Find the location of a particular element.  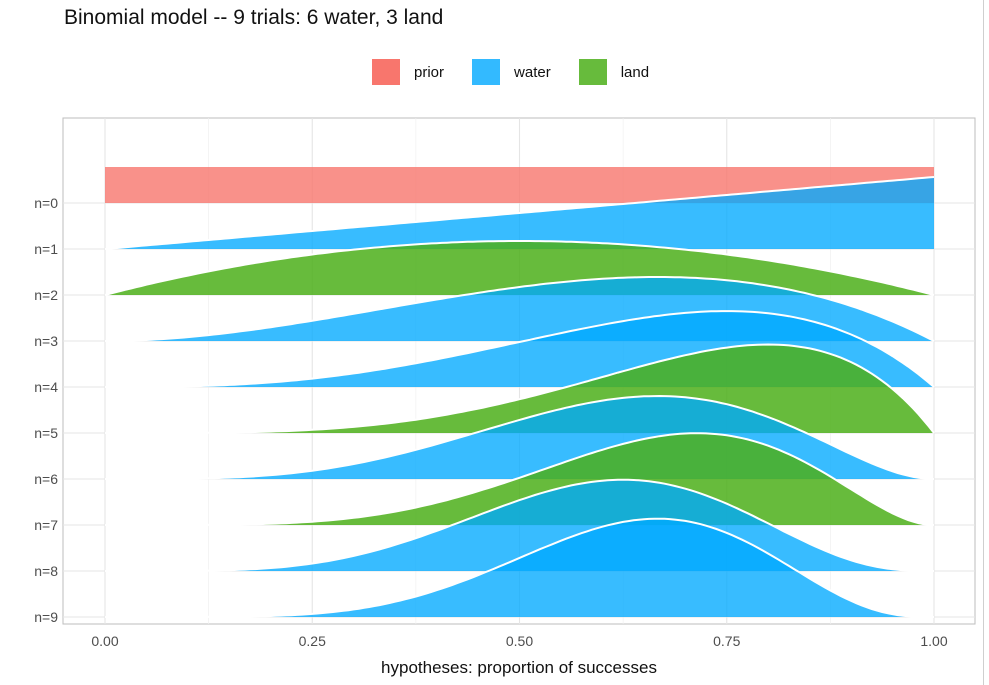

ridge-outline-n=5 is located at coordinates (520, 388).